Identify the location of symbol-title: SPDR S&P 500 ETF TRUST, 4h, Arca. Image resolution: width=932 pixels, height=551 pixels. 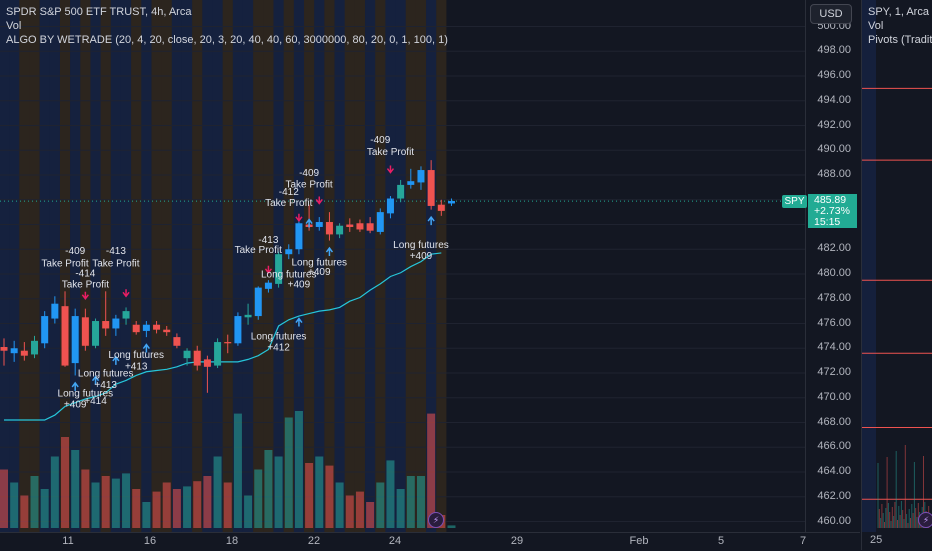
(99, 12).